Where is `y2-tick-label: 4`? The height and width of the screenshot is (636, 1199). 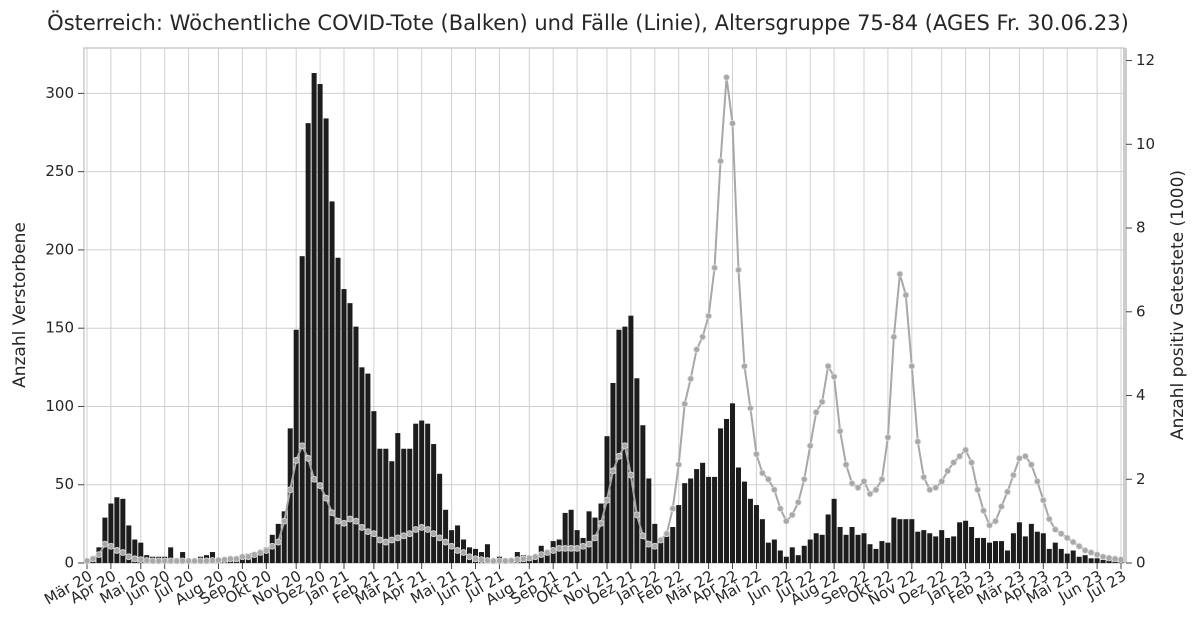 y2-tick-label: 4 is located at coordinates (1141, 395).